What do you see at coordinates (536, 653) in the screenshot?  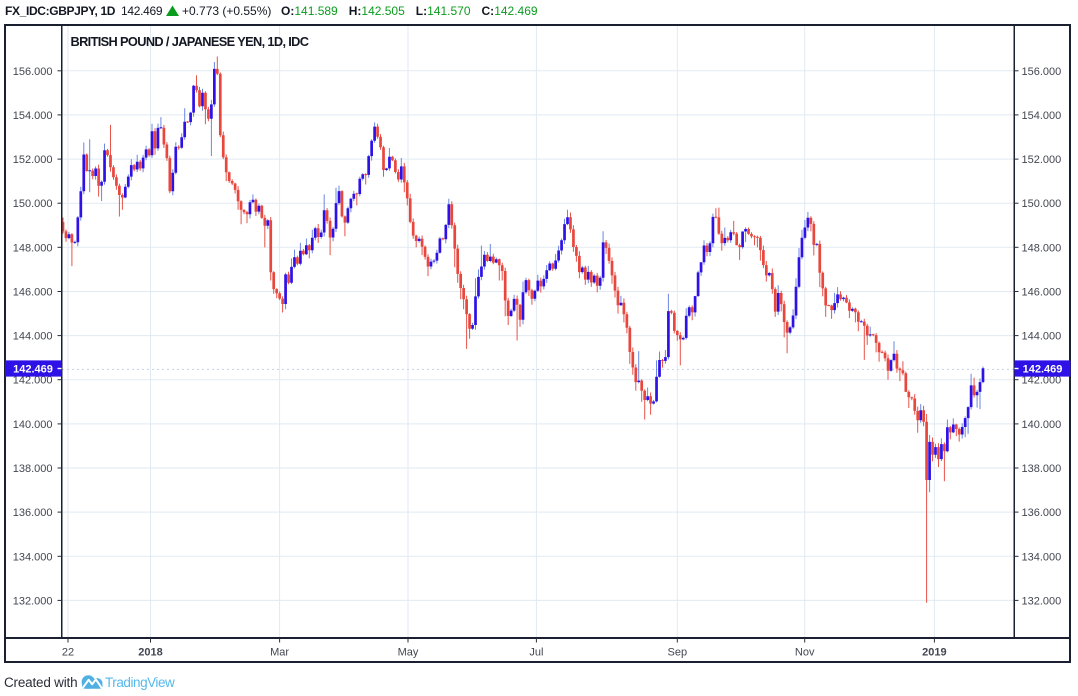 I see `svg-text: Jul` at bounding box center [536, 653].